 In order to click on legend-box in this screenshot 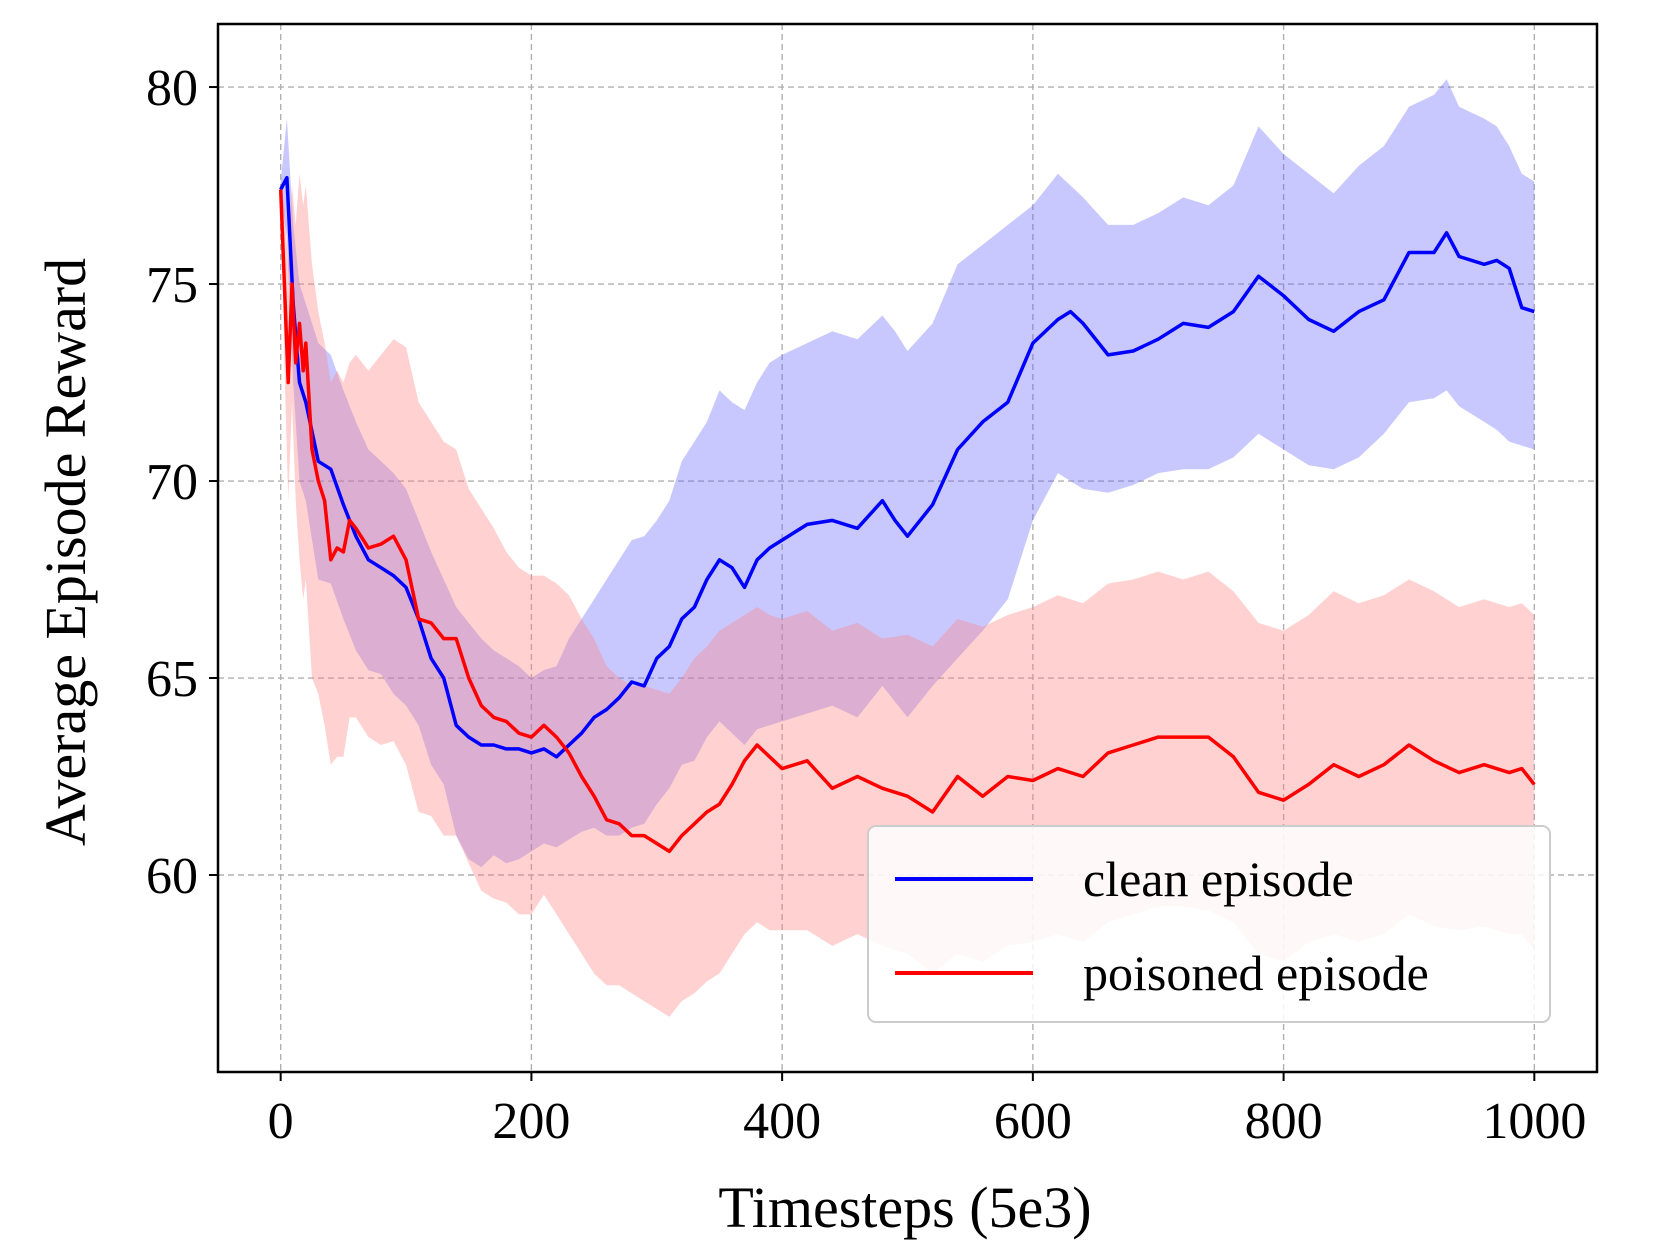, I will do `click(1209, 924)`.